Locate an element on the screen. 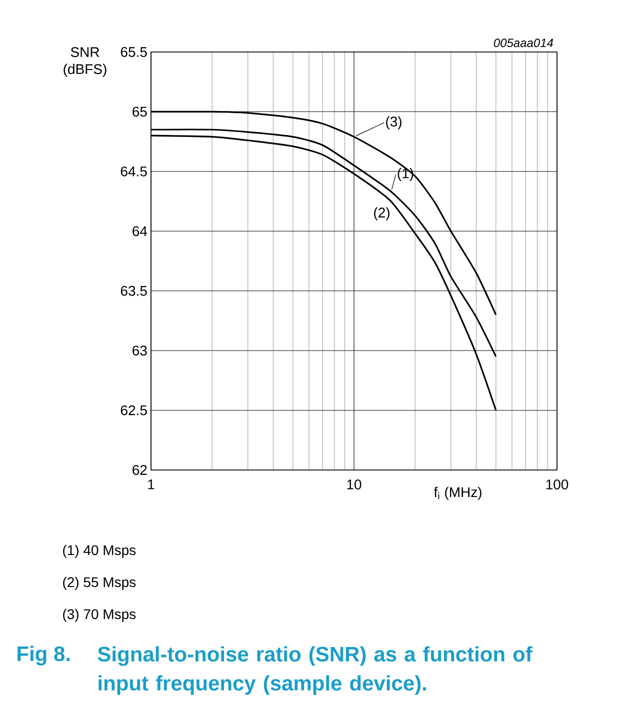 This screenshot has height=702, width=619. y-tick-label: 63 is located at coordinates (139, 351).